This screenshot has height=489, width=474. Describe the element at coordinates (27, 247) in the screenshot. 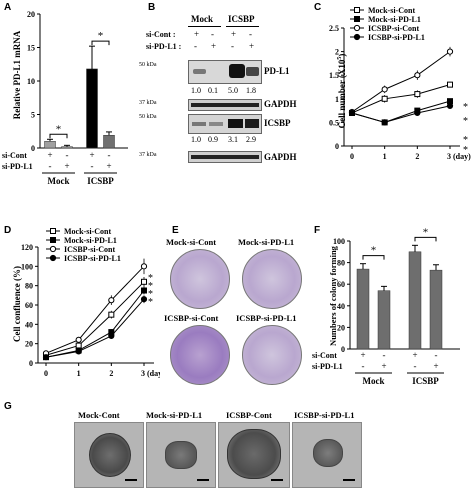

I see `y-tick-label: 120` at that location.